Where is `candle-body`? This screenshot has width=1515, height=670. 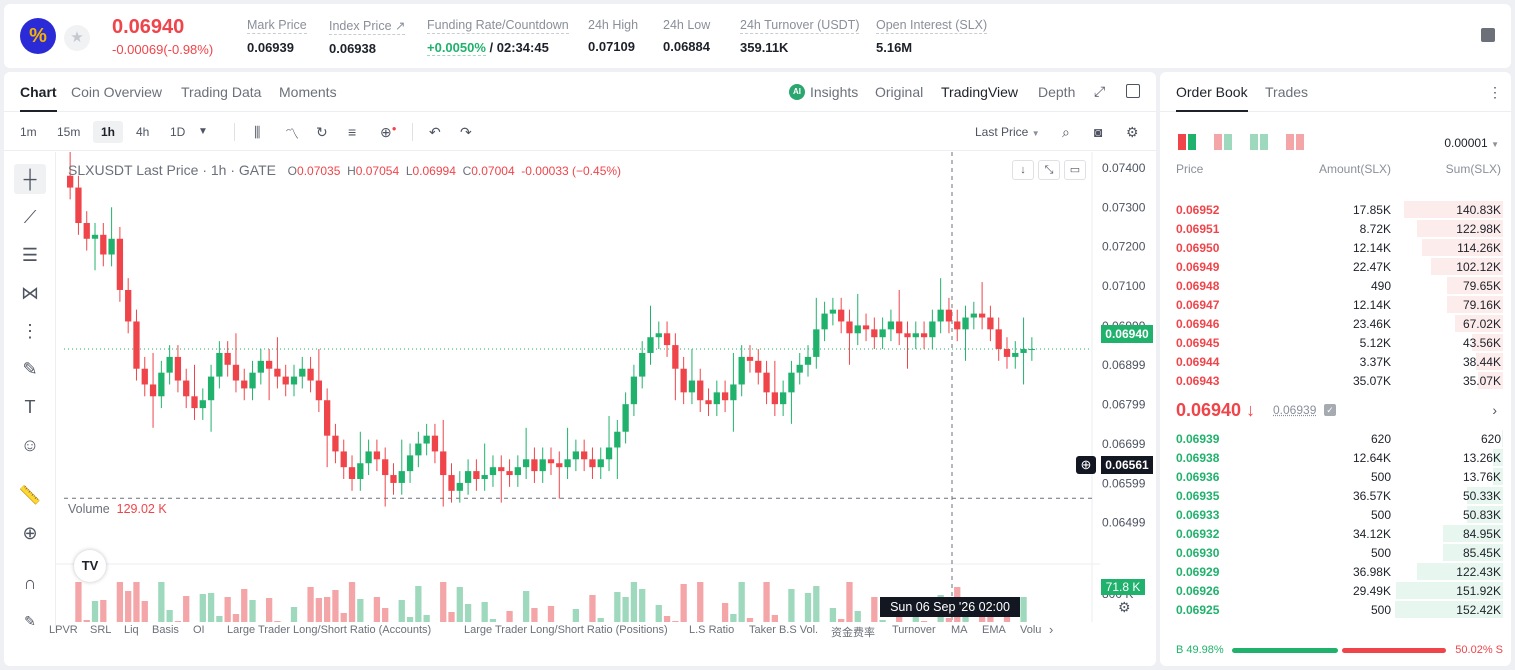 candle-body is located at coordinates (1007, 353).